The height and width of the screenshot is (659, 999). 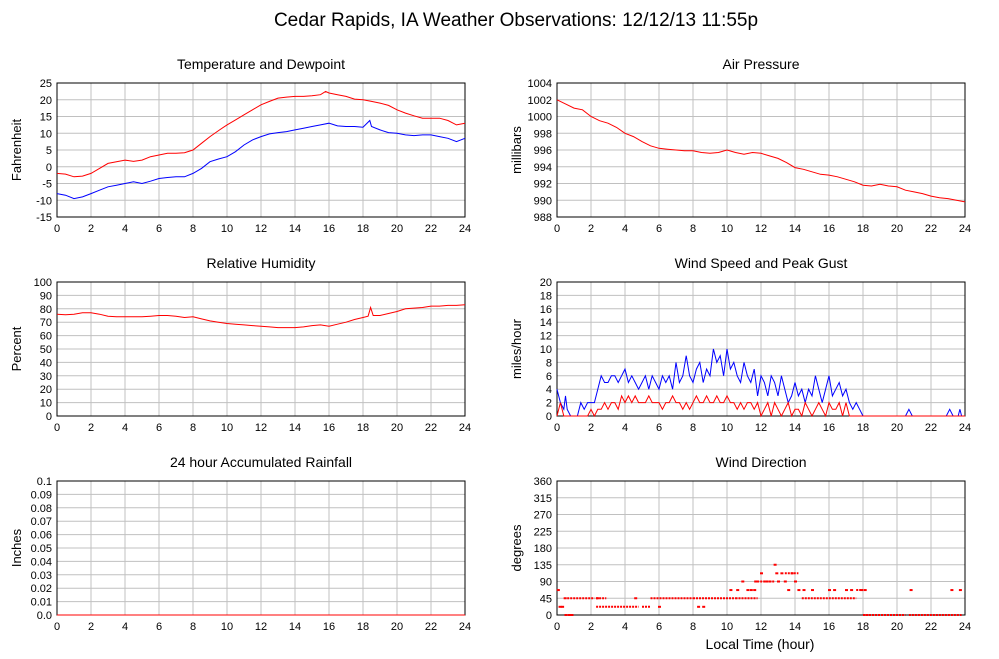 What do you see at coordinates (43, 283) in the screenshot?
I see `y-tick-label: 100` at bounding box center [43, 283].